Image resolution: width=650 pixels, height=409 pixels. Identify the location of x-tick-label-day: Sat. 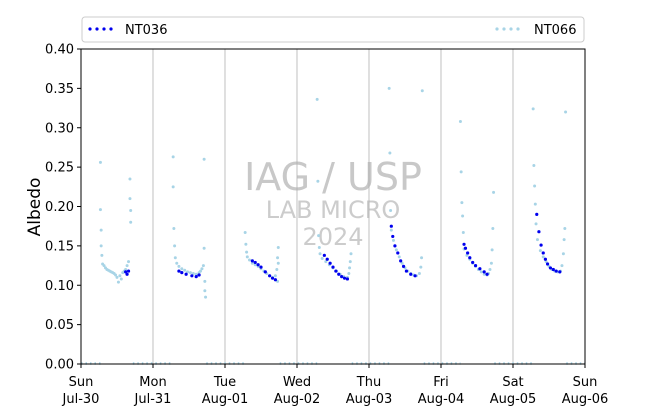
(512, 382).